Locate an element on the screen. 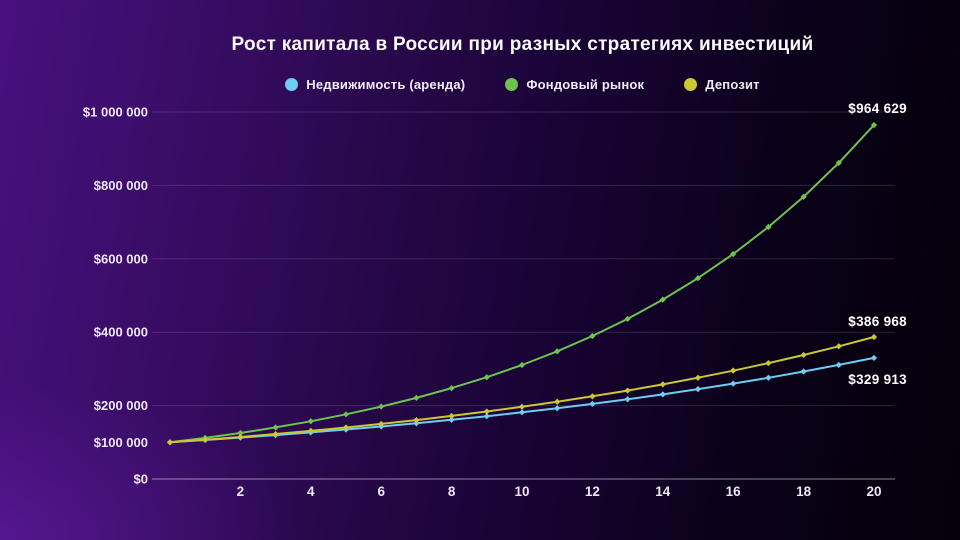  legend-item-deposit: Депозит is located at coordinates (722, 84).